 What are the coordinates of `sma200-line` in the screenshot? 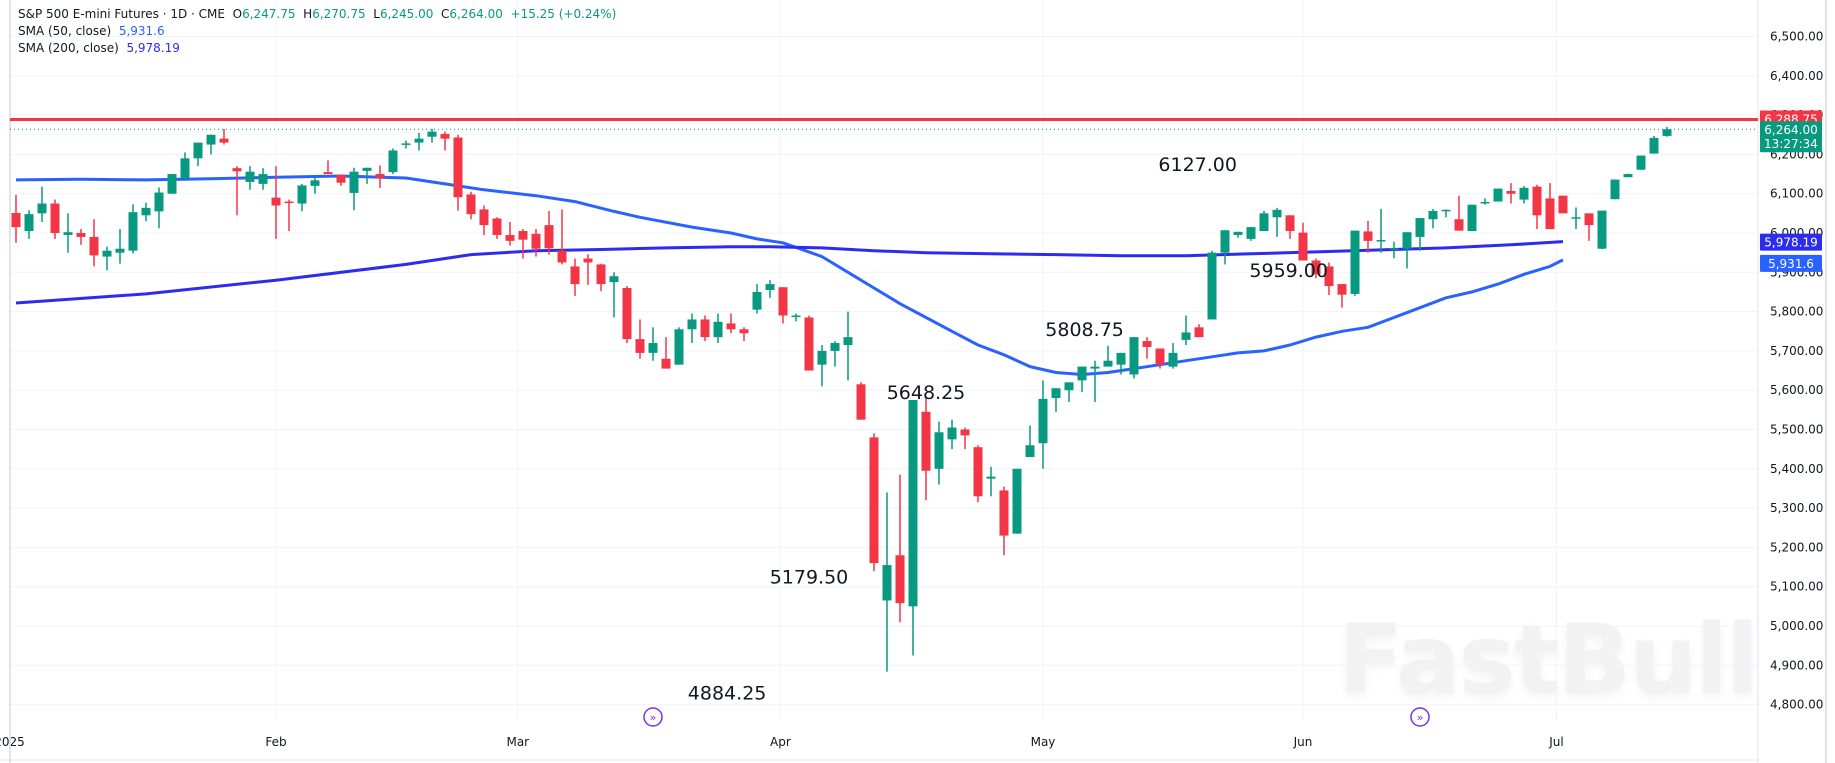 It's located at (789, 272).